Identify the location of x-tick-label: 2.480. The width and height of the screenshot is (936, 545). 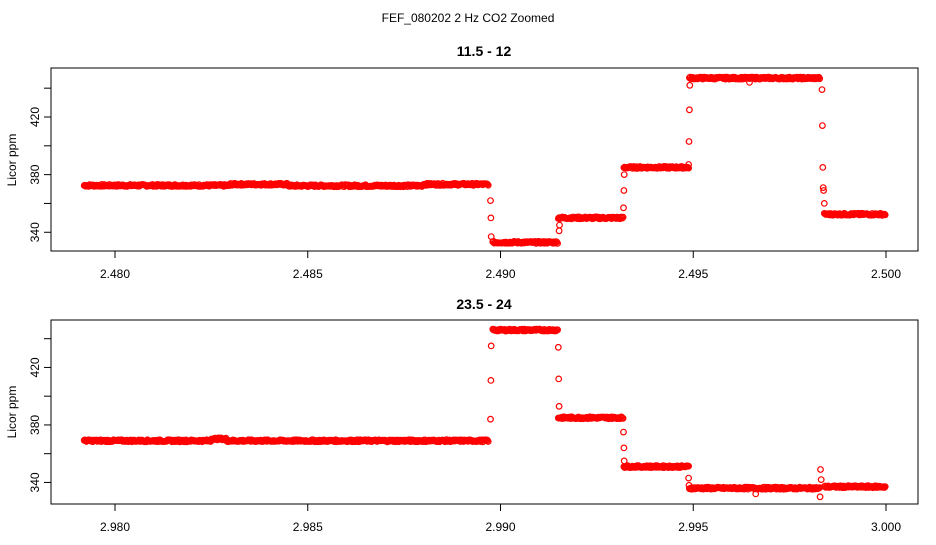
(115, 274).